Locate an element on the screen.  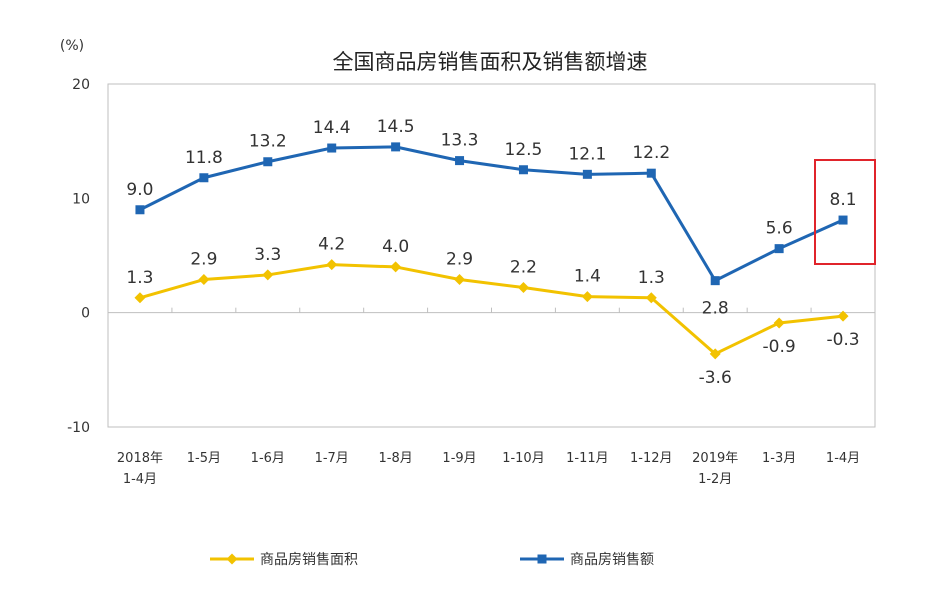
data-label: -0.9 is located at coordinates (779, 347).